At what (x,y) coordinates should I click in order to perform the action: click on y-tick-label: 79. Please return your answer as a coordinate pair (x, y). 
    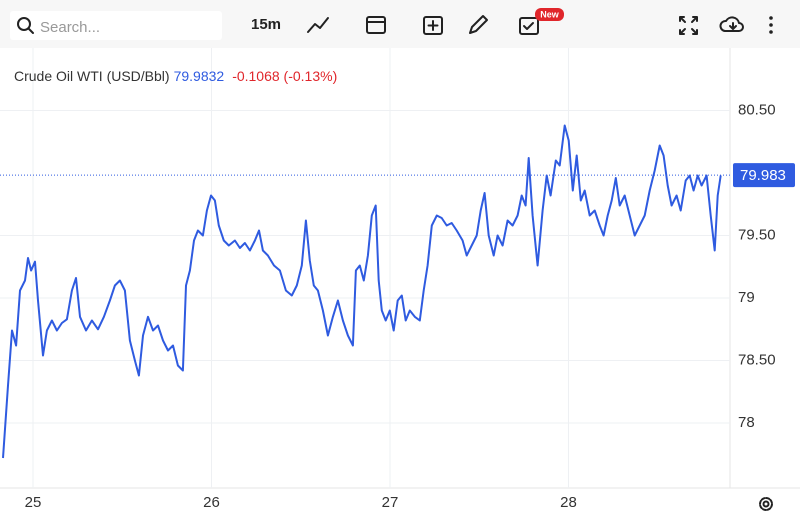
    Looking at the image, I should click on (746, 297).